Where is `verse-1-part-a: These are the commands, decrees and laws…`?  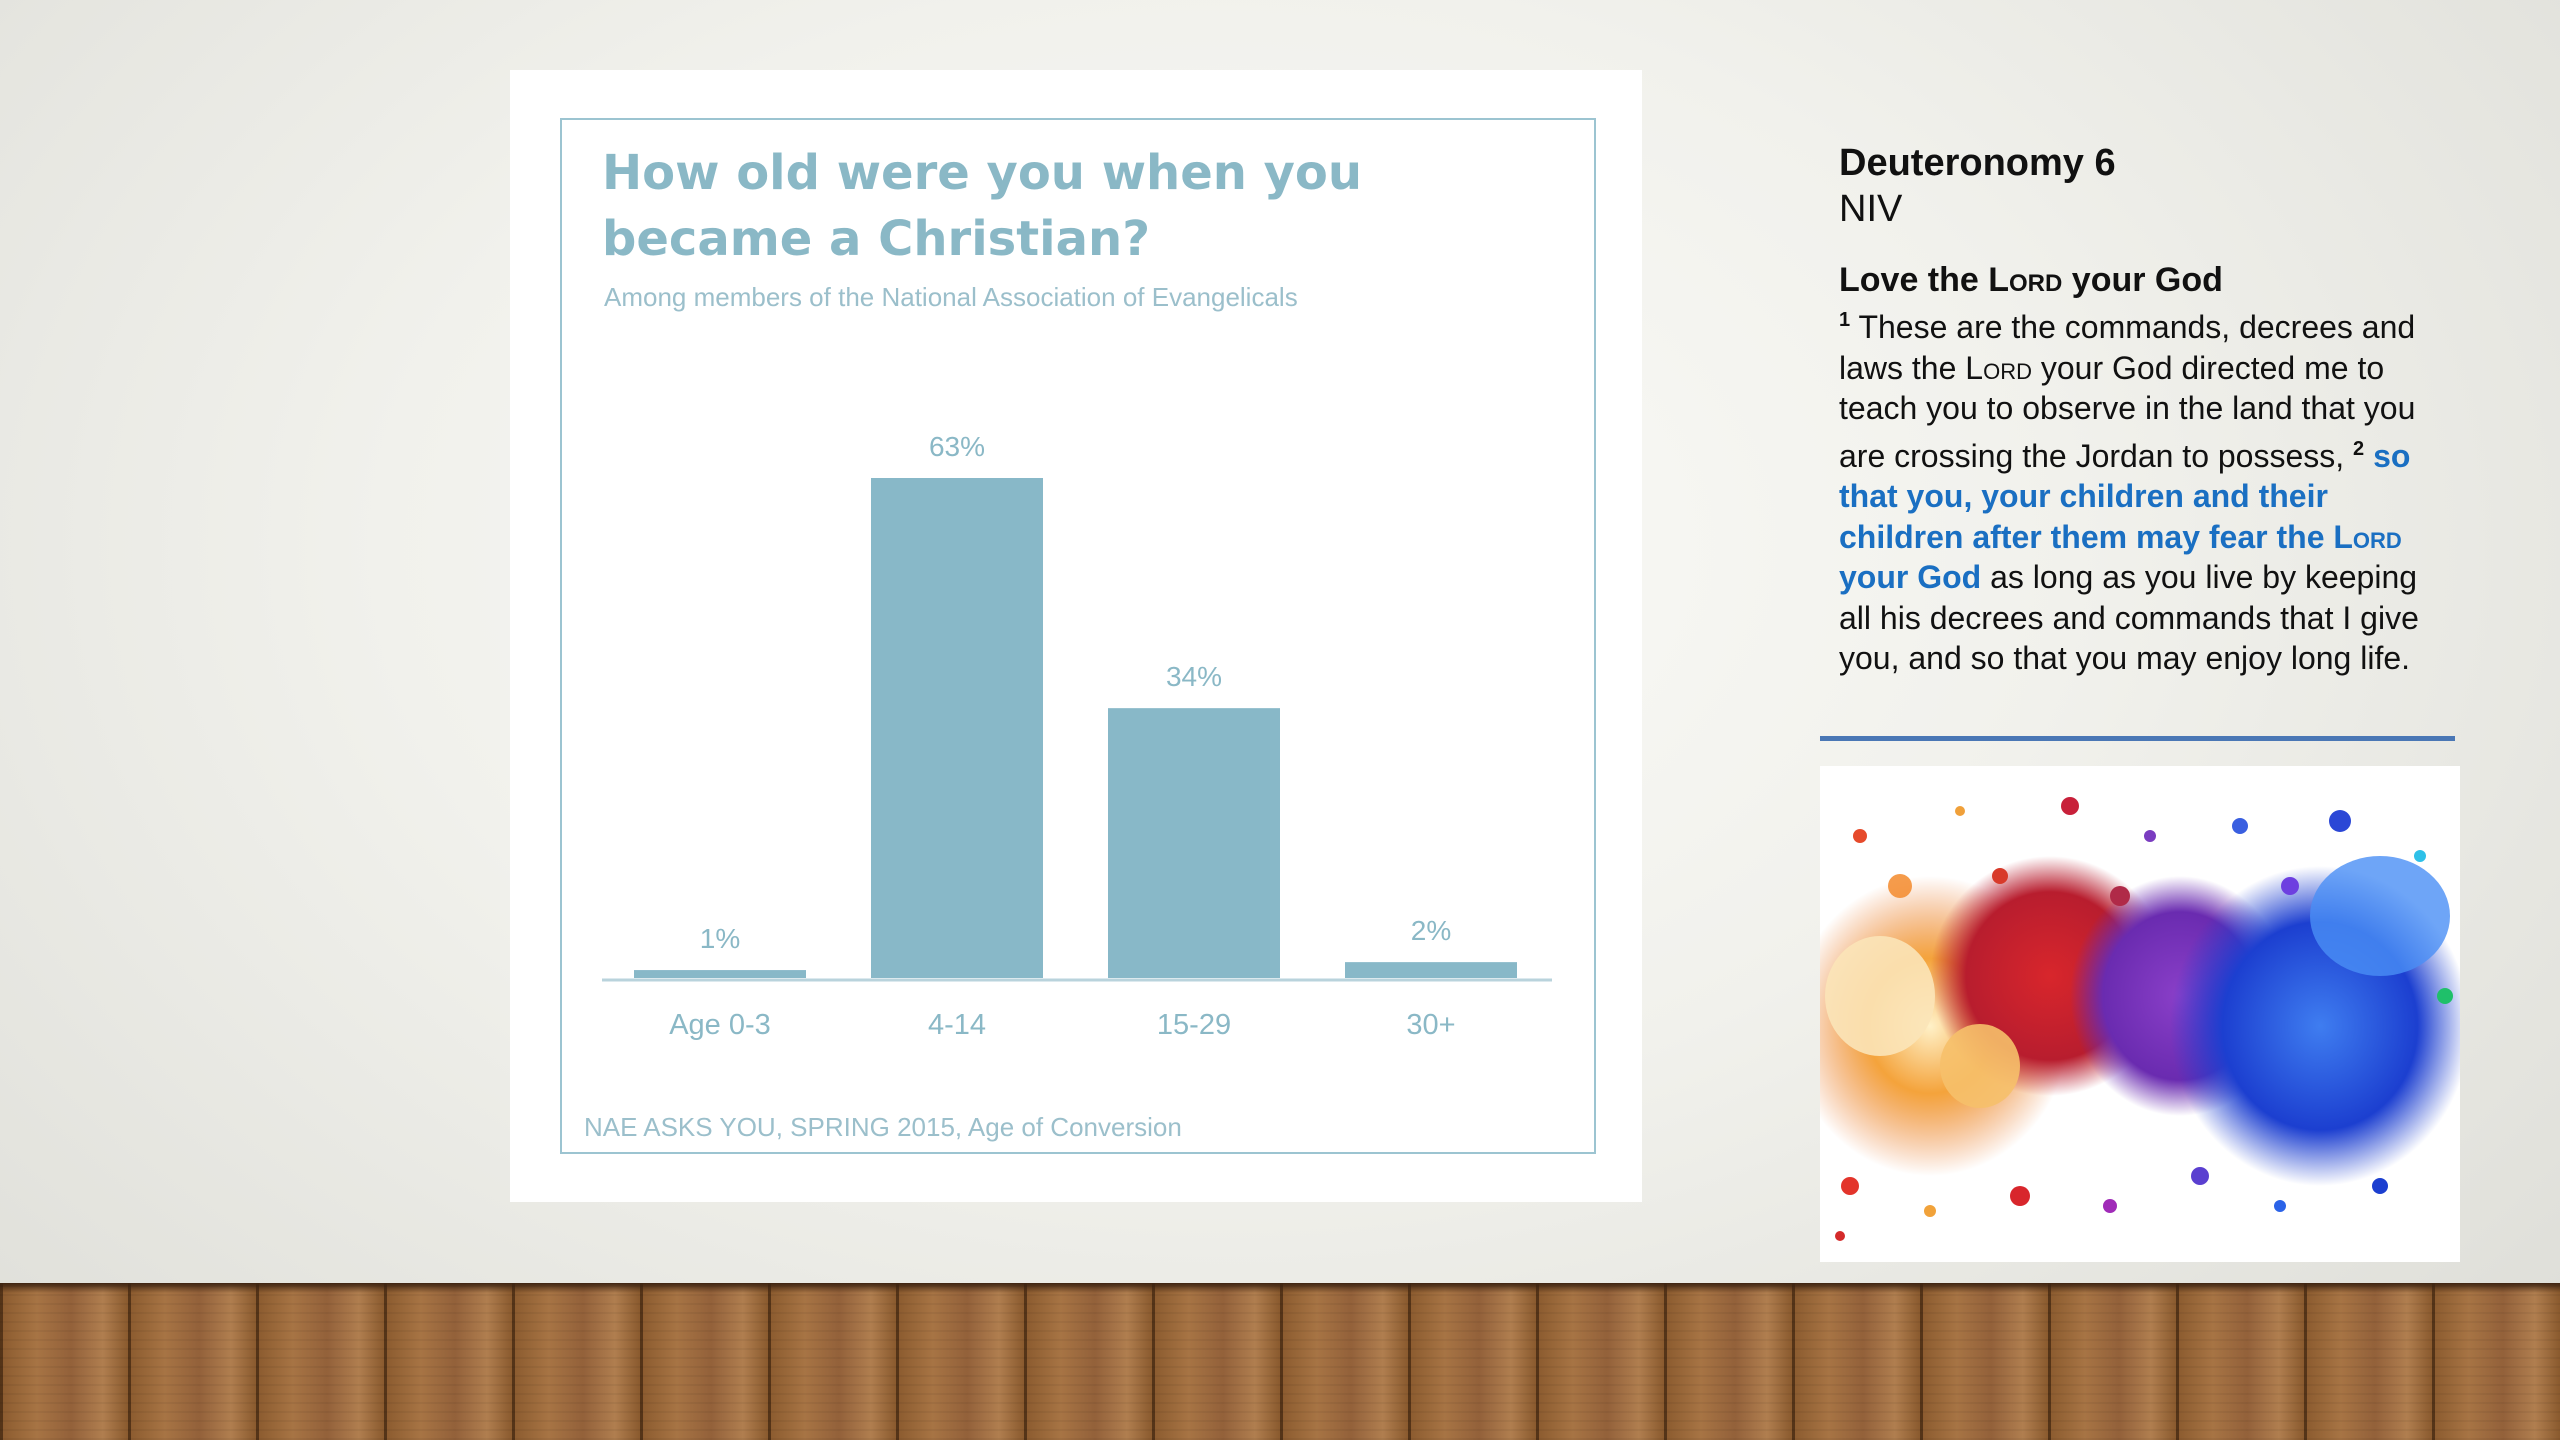
verse-1-part-a: These are the commands, decrees and laws… is located at coordinates (2127, 347).